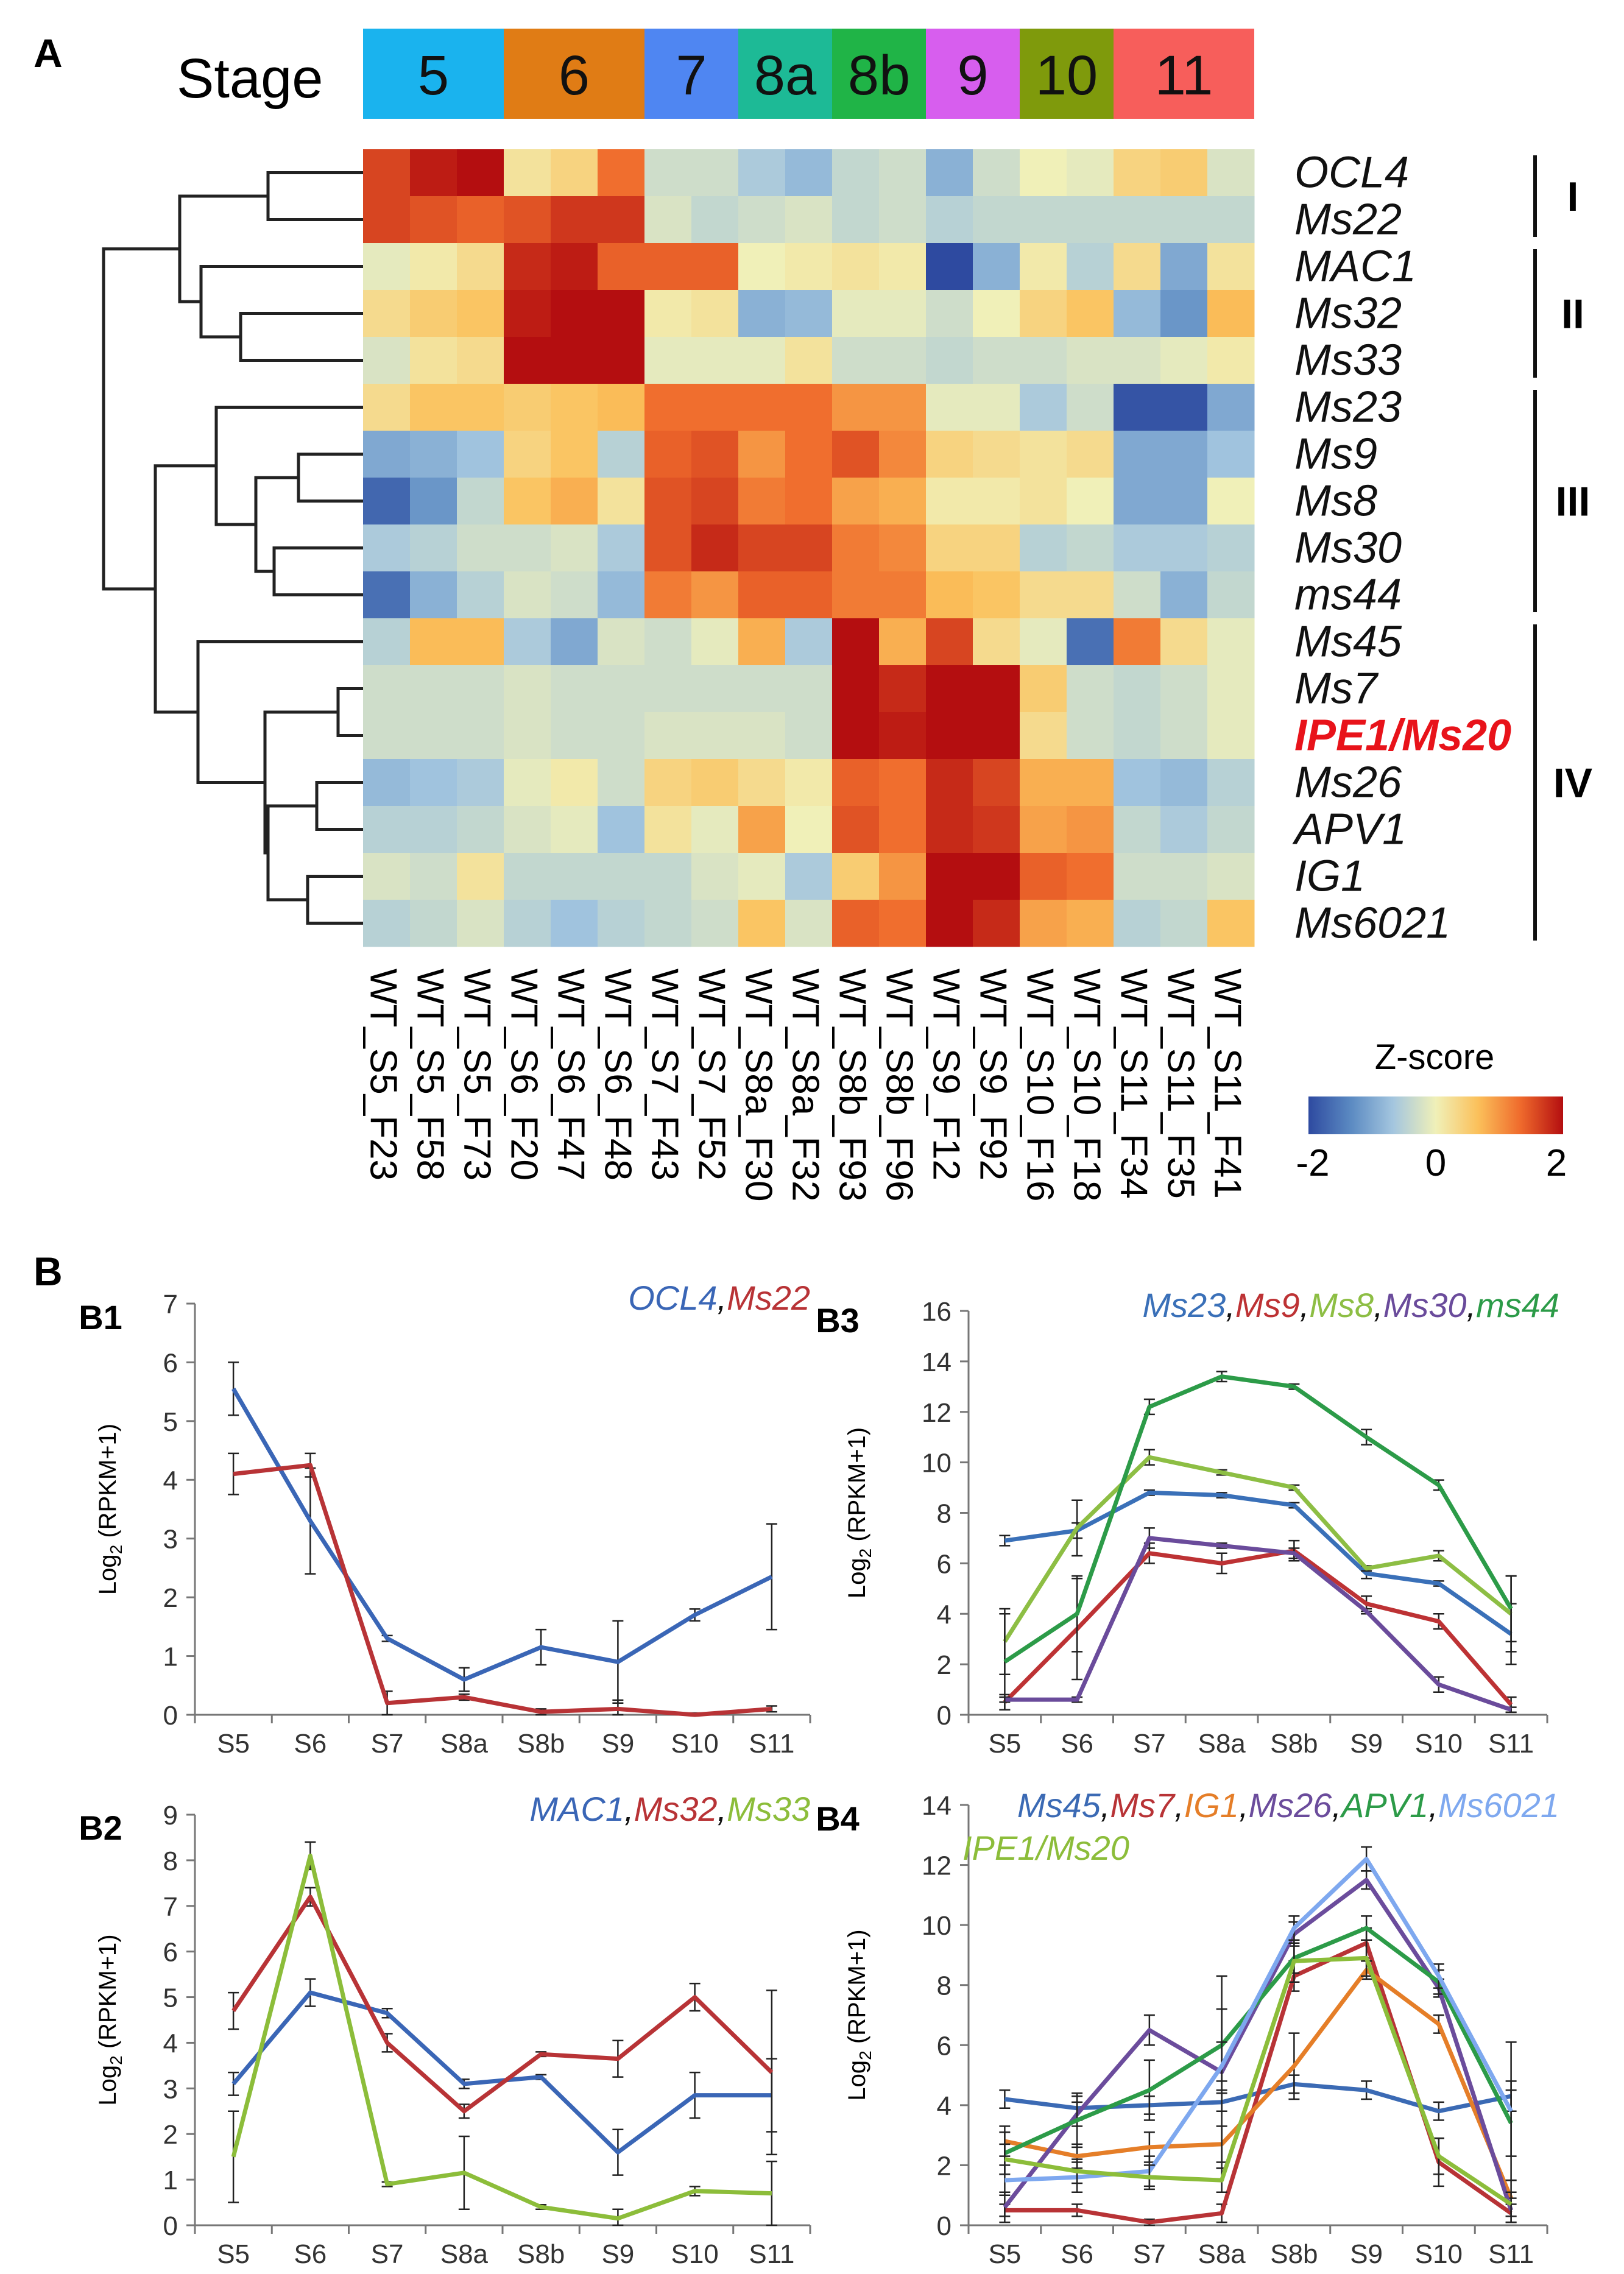 The width and height of the screenshot is (1624, 2274). Describe the element at coordinates (170, 1907) in the screenshot. I see `y-tick-label: 7` at that location.